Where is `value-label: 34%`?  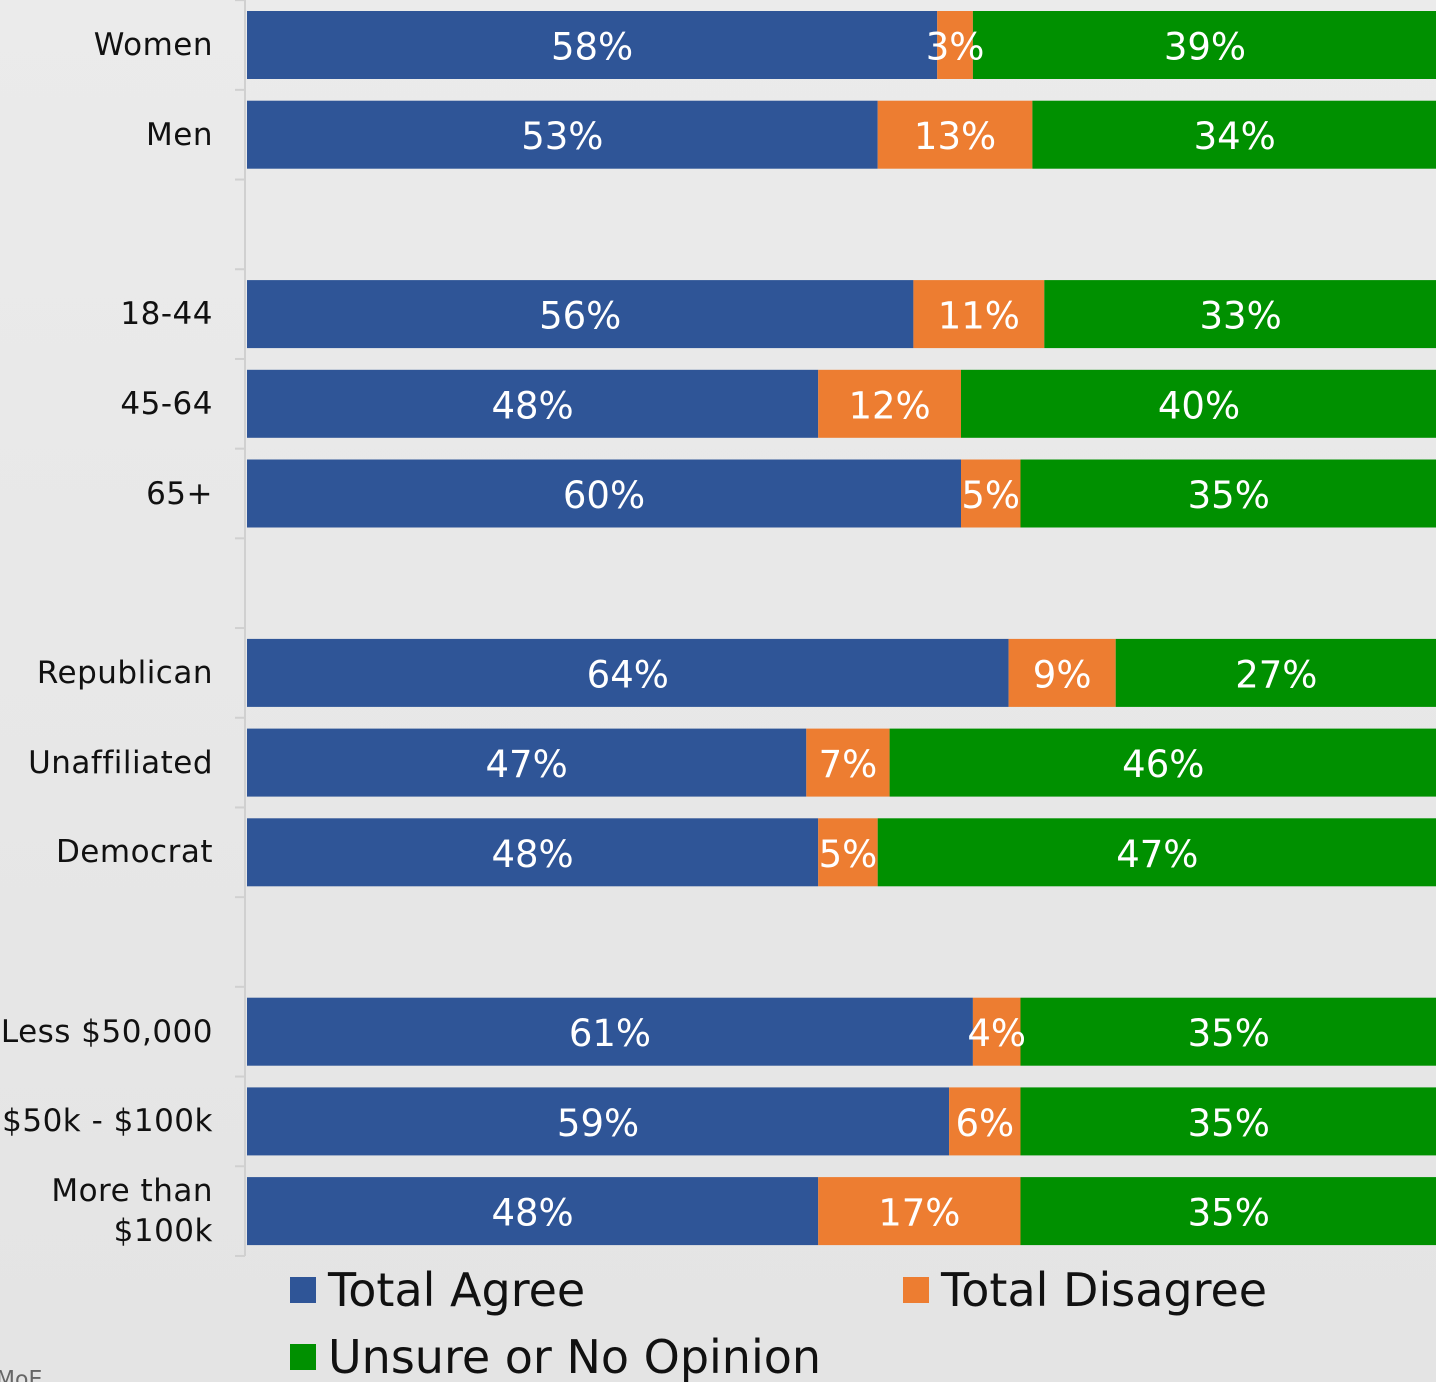
value-label: 34% is located at coordinates (1235, 136).